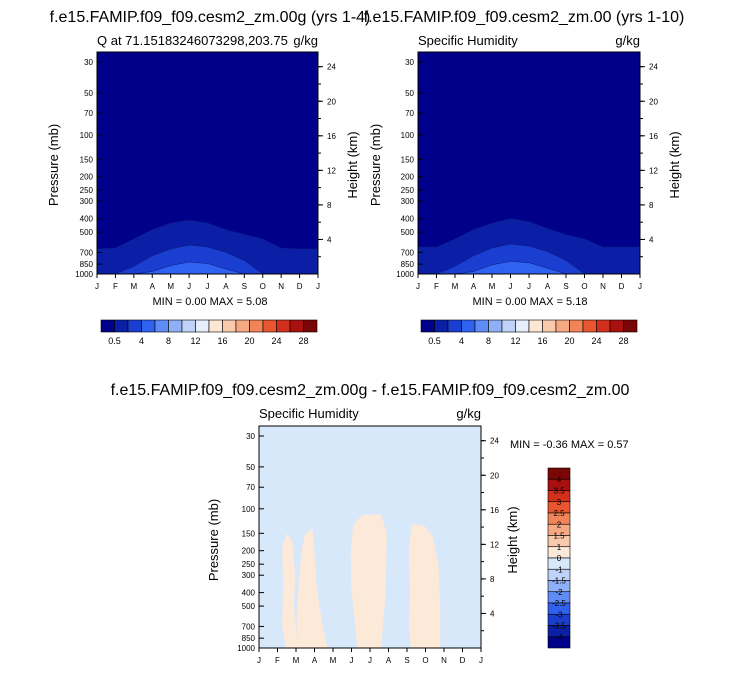 The width and height of the screenshot is (733, 679). I want to click on panel-b-x-tick-label: O, so click(584, 286).